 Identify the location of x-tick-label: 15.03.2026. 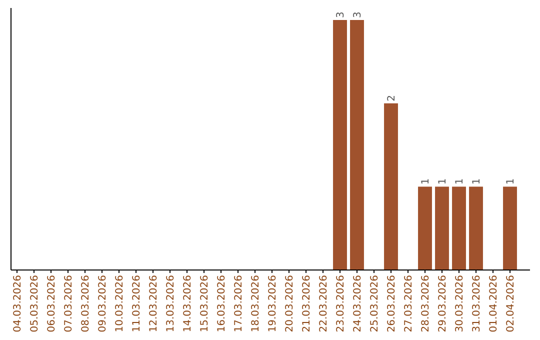
(205, 303).